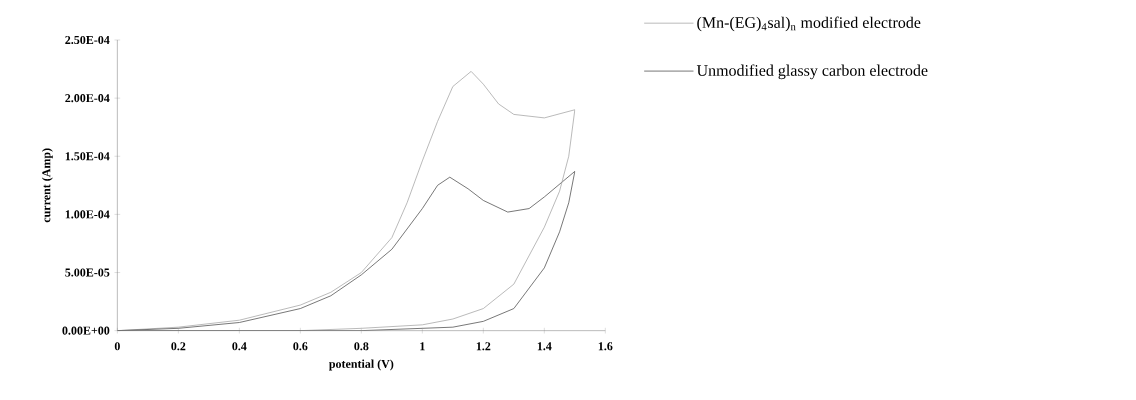  I want to click on x-tick-label: 0.2, so click(178, 346).